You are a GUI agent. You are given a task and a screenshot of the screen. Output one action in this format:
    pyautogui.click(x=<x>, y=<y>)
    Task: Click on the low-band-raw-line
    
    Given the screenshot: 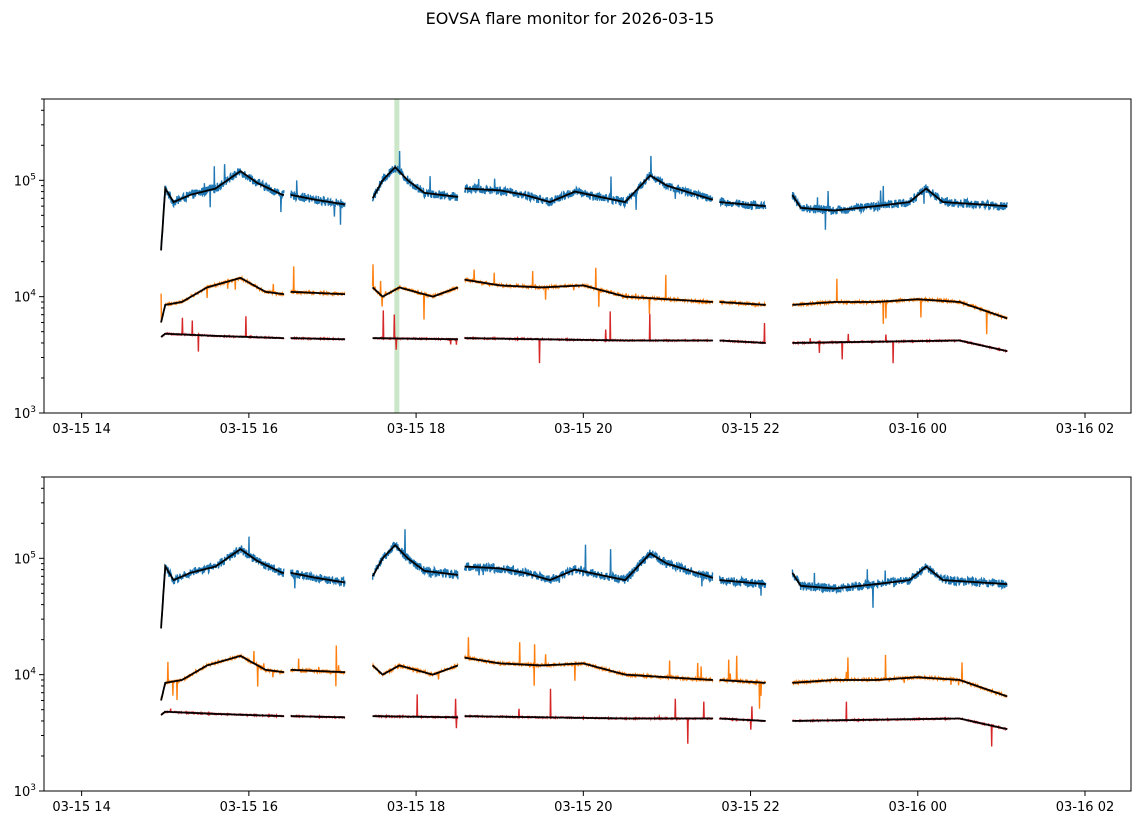 What is the action you would take?
    pyautogui.click(x=584, y=337)
    